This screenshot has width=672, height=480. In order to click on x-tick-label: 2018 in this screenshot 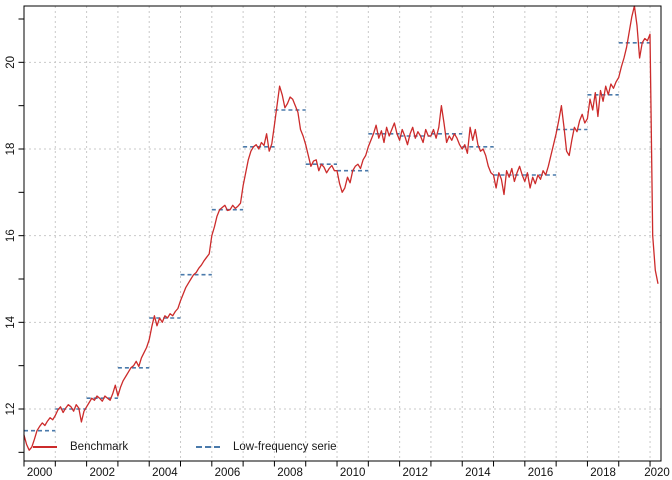, I will do `click(603, 473)`.